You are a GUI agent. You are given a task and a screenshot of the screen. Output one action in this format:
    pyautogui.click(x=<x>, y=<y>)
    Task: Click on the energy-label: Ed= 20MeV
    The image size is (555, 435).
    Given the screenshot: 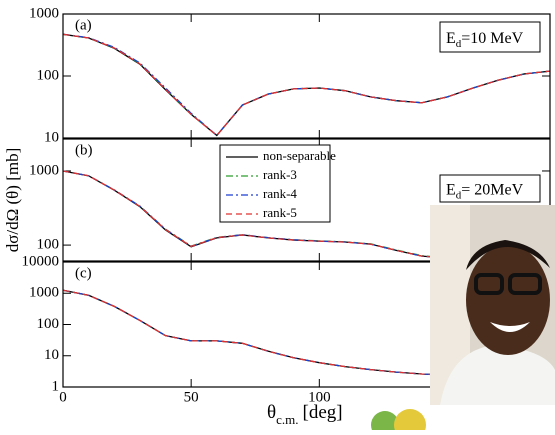 What is the action you would take?
    pyautogui.click(x=485, y=191)
    